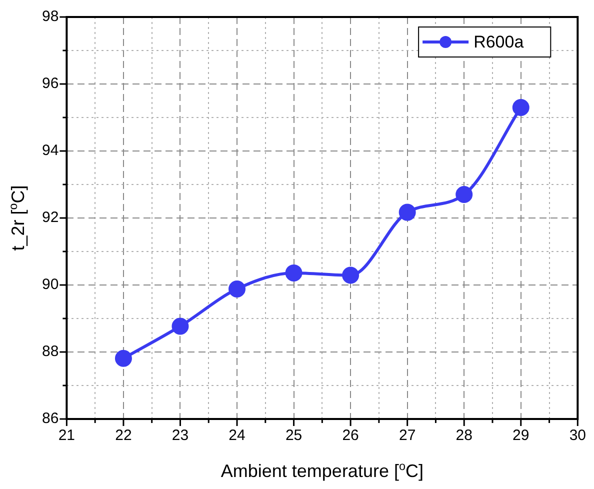 This screenshot has height=489, width=594. Describe the element at coordinates (293, 435) in the screenshot. I see `x-tick-label: 25` at that location.